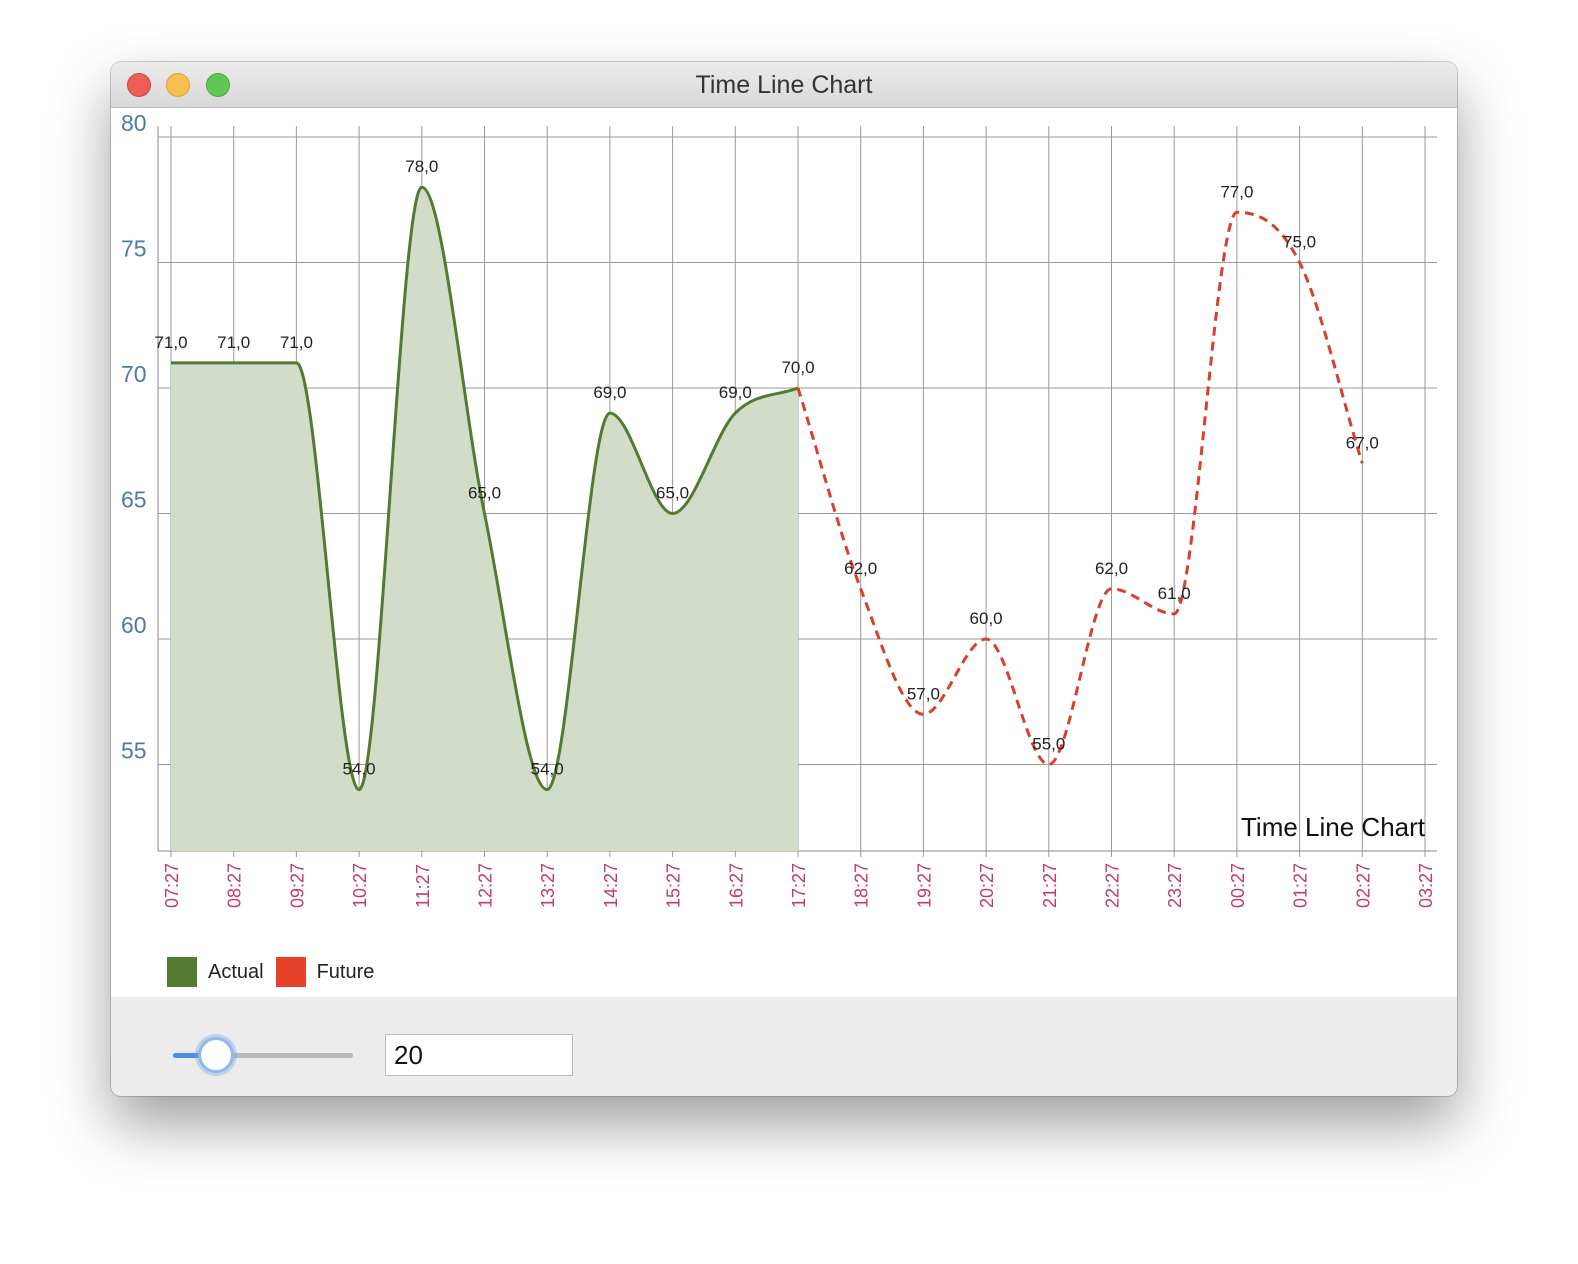 This screenshot has height=1264, width=1578. Describe the element at coordinates (1333, 827) in the screenshot. I see `chart-title: Time Line Chart` at that location.